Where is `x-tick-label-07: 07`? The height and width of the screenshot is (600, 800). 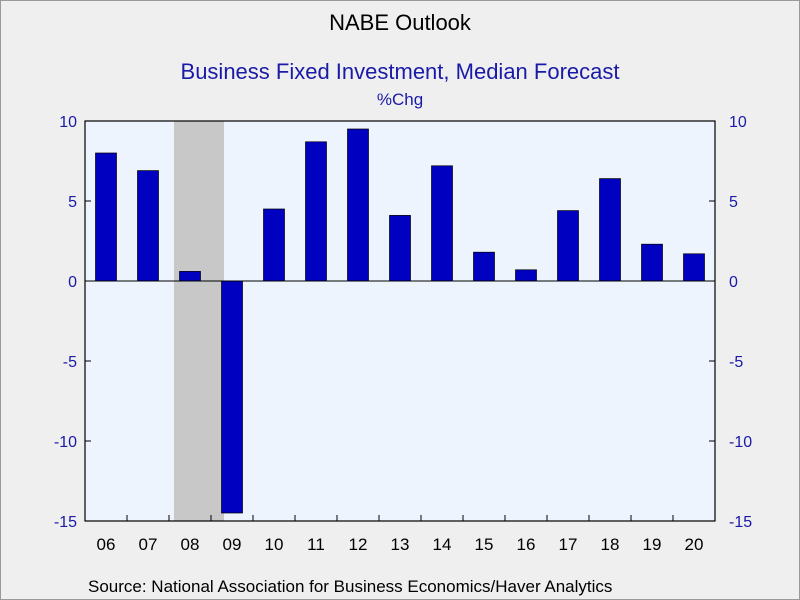 x-tick-label-07: 07 is located at coordinates (148, 544).